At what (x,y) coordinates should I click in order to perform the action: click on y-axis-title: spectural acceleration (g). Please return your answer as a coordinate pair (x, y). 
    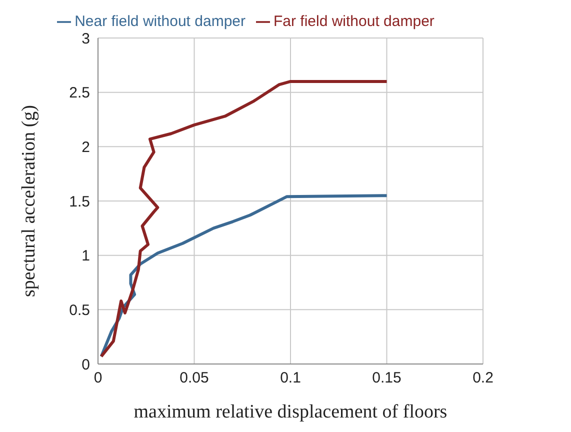
    Looking at the image, I should click on (29, 201).